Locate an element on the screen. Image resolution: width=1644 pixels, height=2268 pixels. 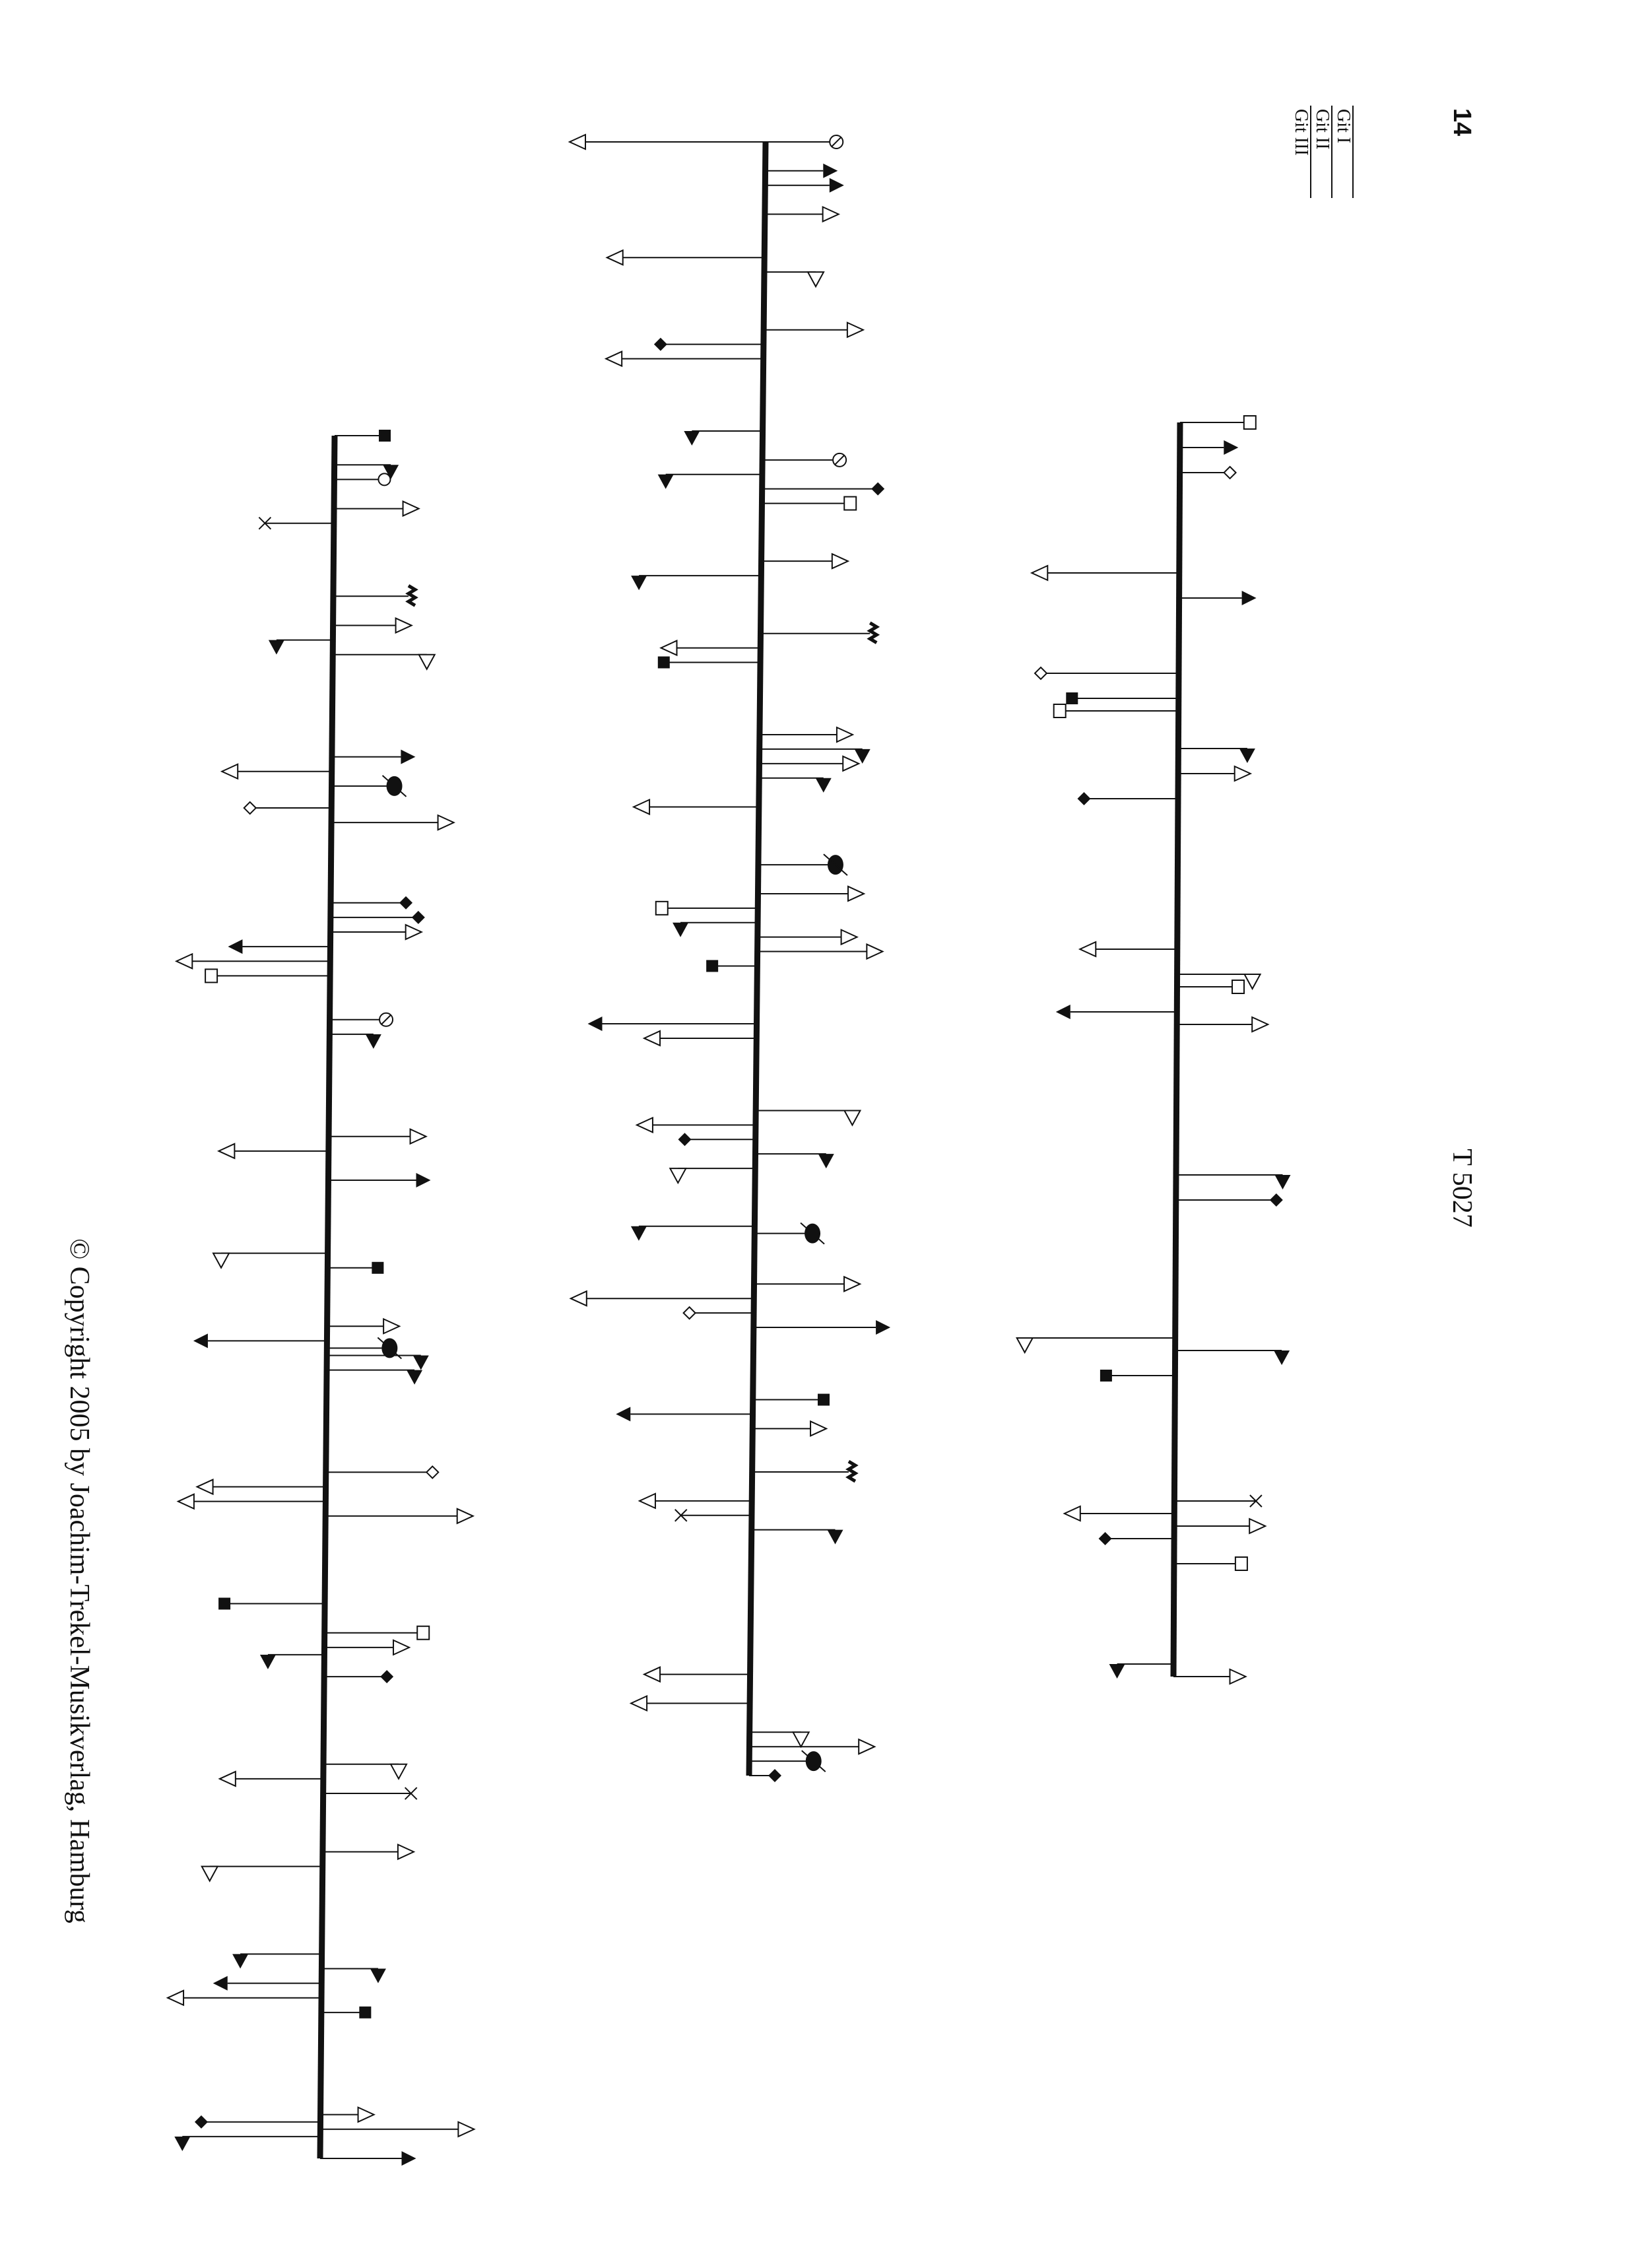
notation-event-open-circle is located at coordinates (362, 479).